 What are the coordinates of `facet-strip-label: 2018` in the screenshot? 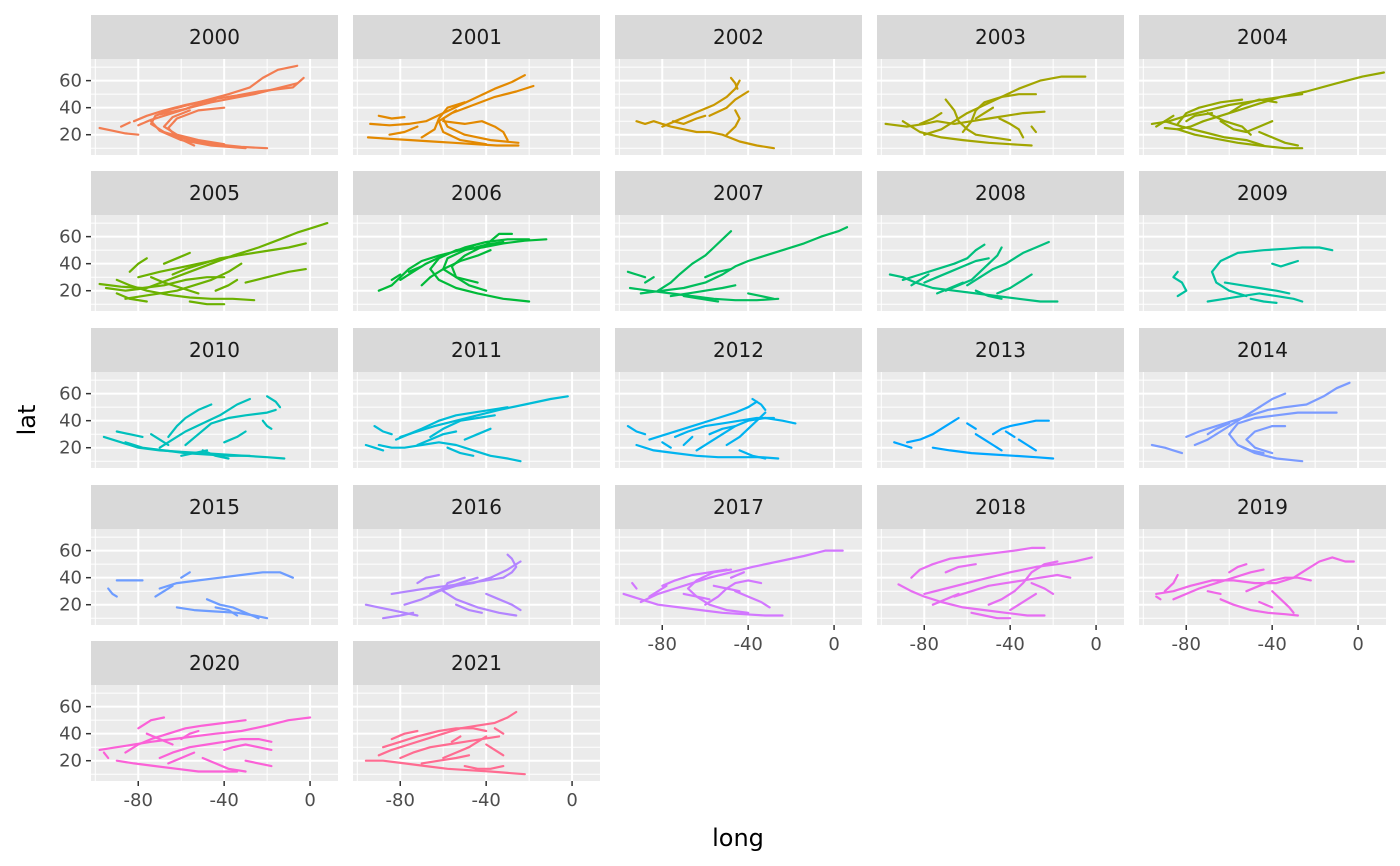 It's located at (1000, 507).